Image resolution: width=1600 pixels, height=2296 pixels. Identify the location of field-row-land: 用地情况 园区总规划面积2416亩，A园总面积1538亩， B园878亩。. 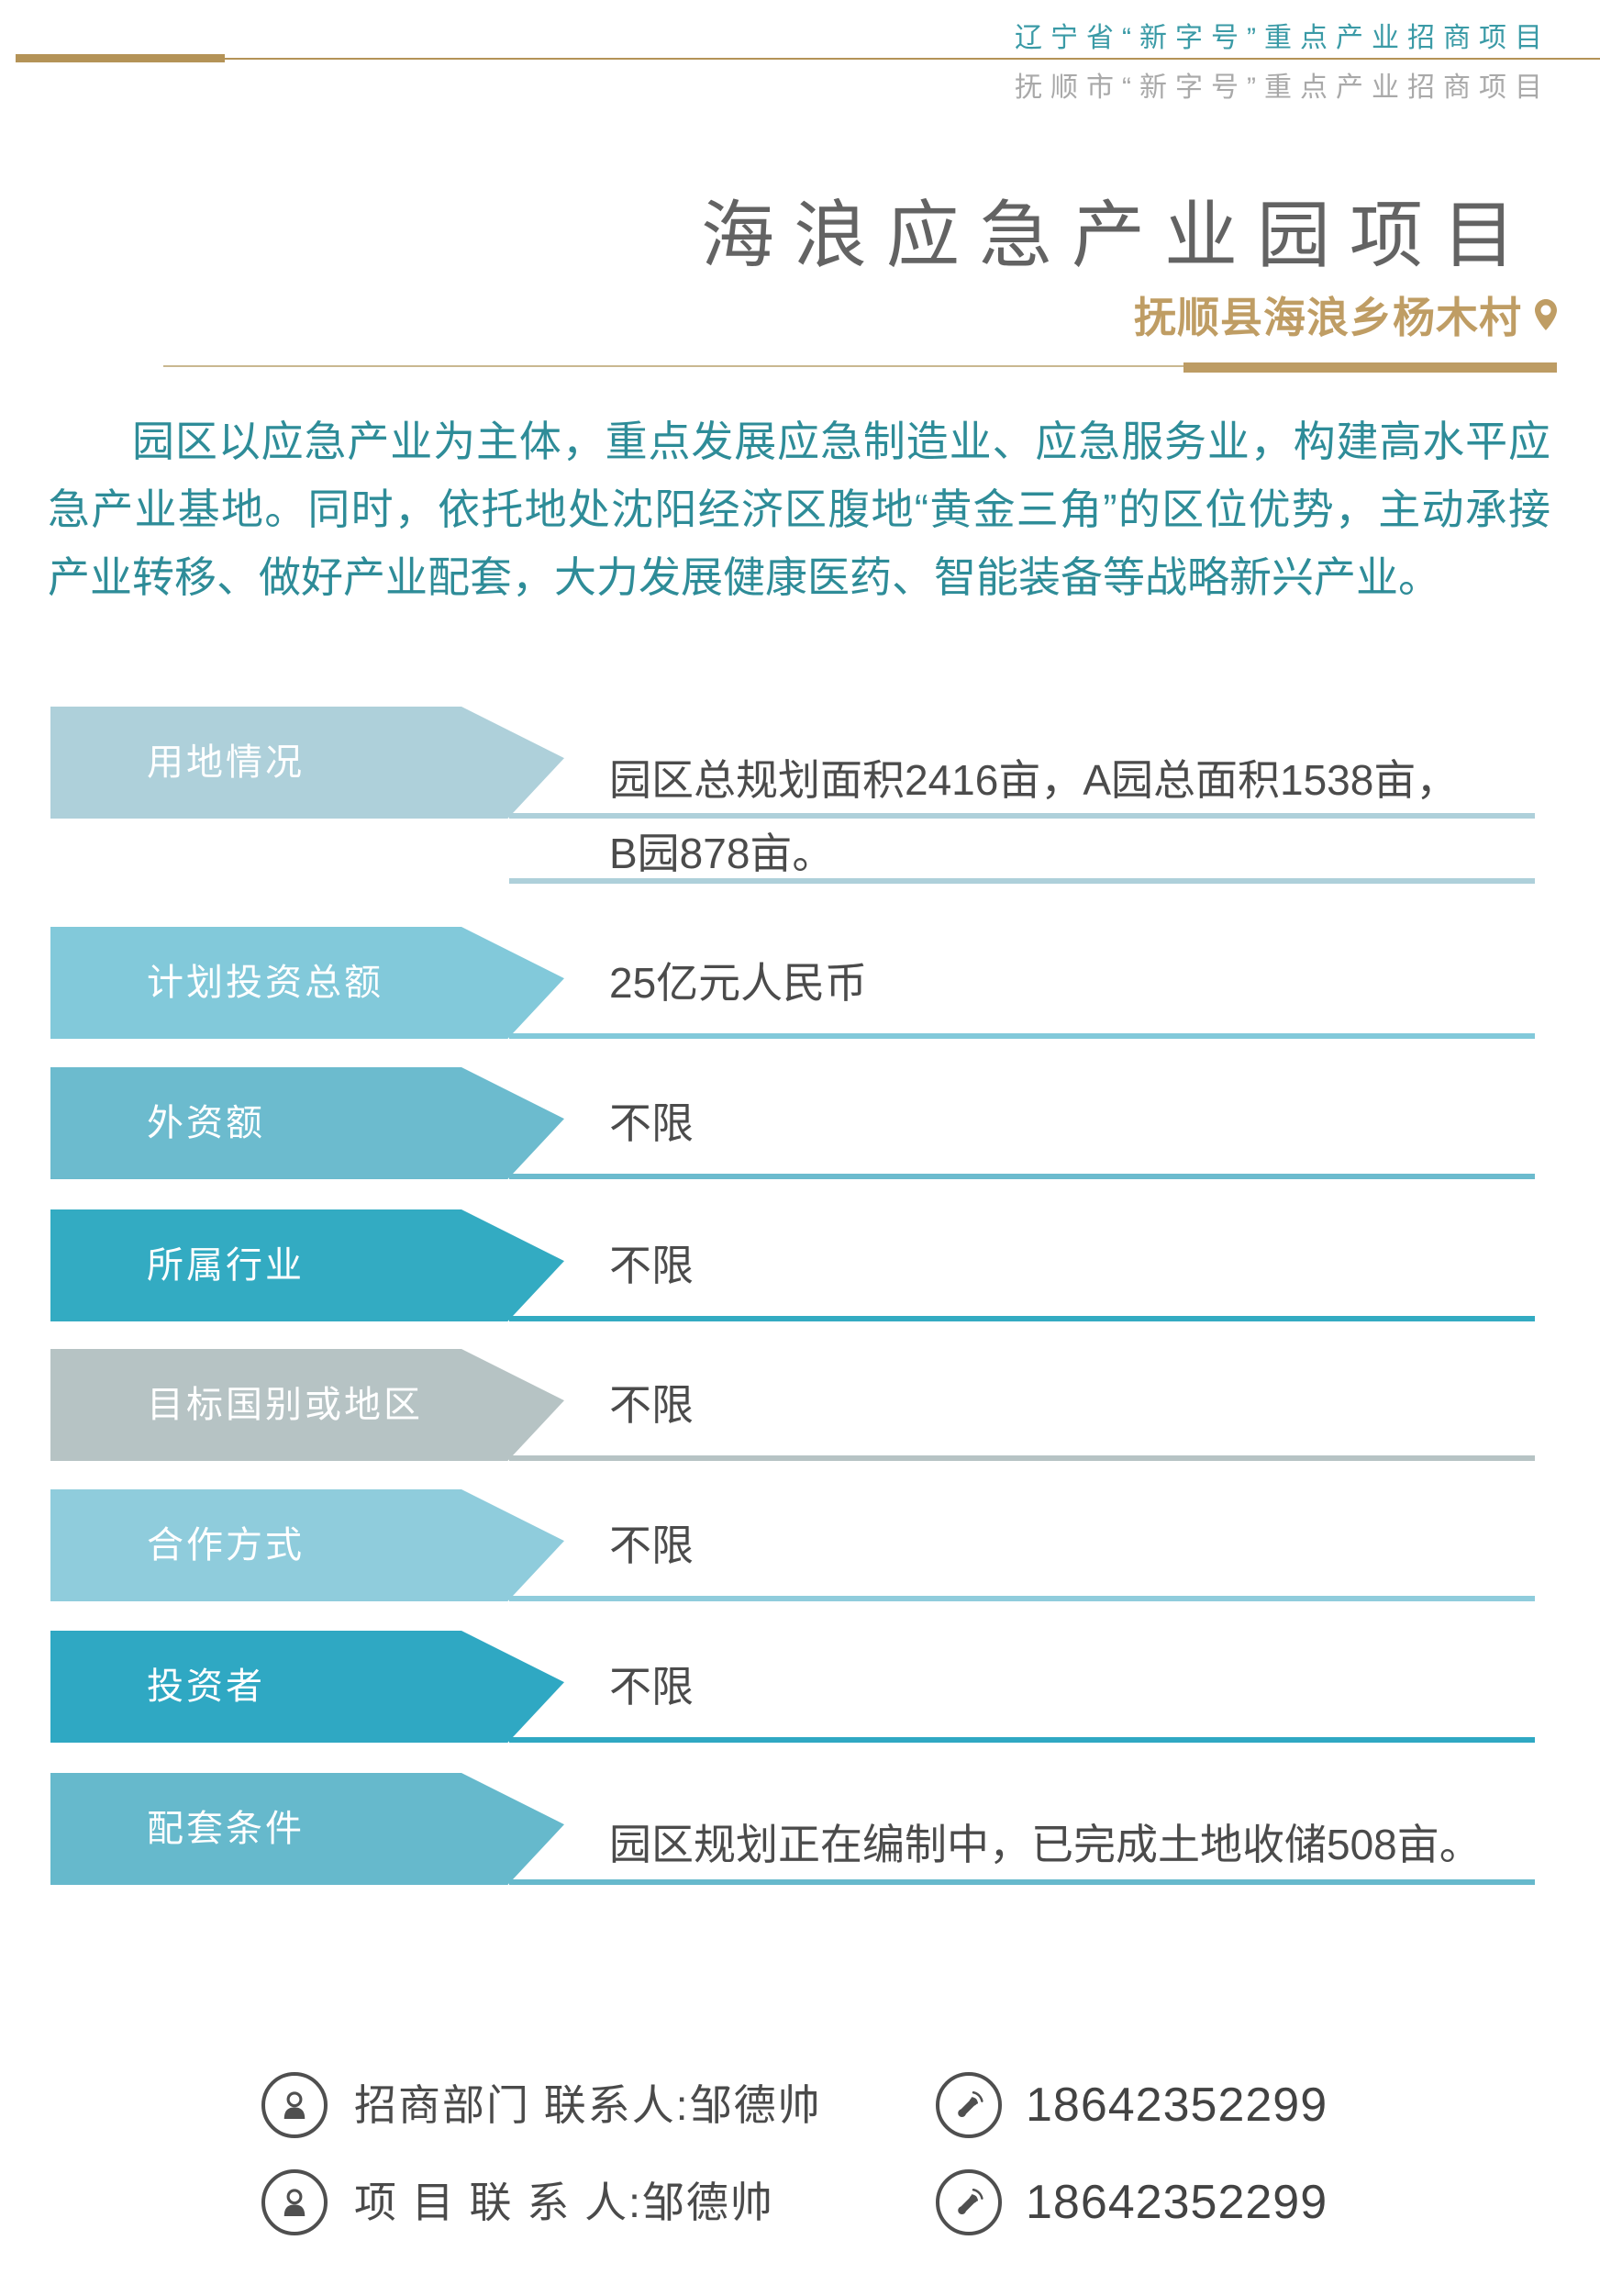
(793, 795).